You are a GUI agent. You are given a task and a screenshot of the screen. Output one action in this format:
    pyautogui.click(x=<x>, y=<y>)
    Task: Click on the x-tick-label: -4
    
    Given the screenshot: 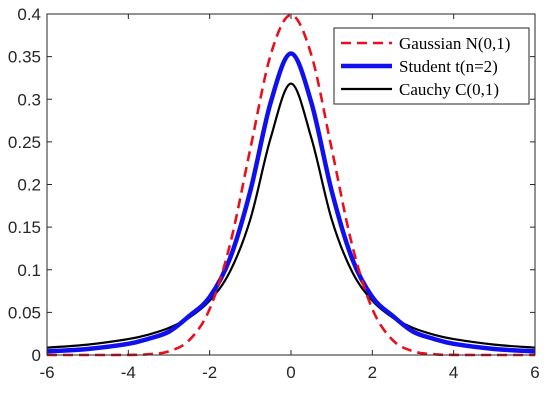 What is the action you would take?
    pyautogui.click(x=128, y=372)
    